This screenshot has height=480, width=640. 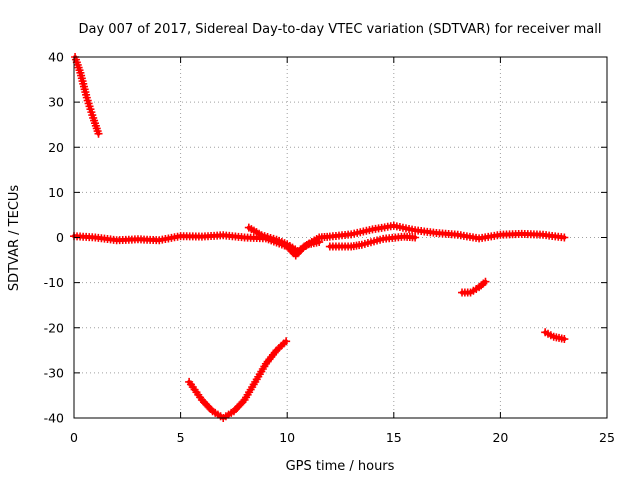 What do you see at coordinates (74, 437) in the screenshot?
I see `x-tick-label: 0` at bounding box center [74, 437].